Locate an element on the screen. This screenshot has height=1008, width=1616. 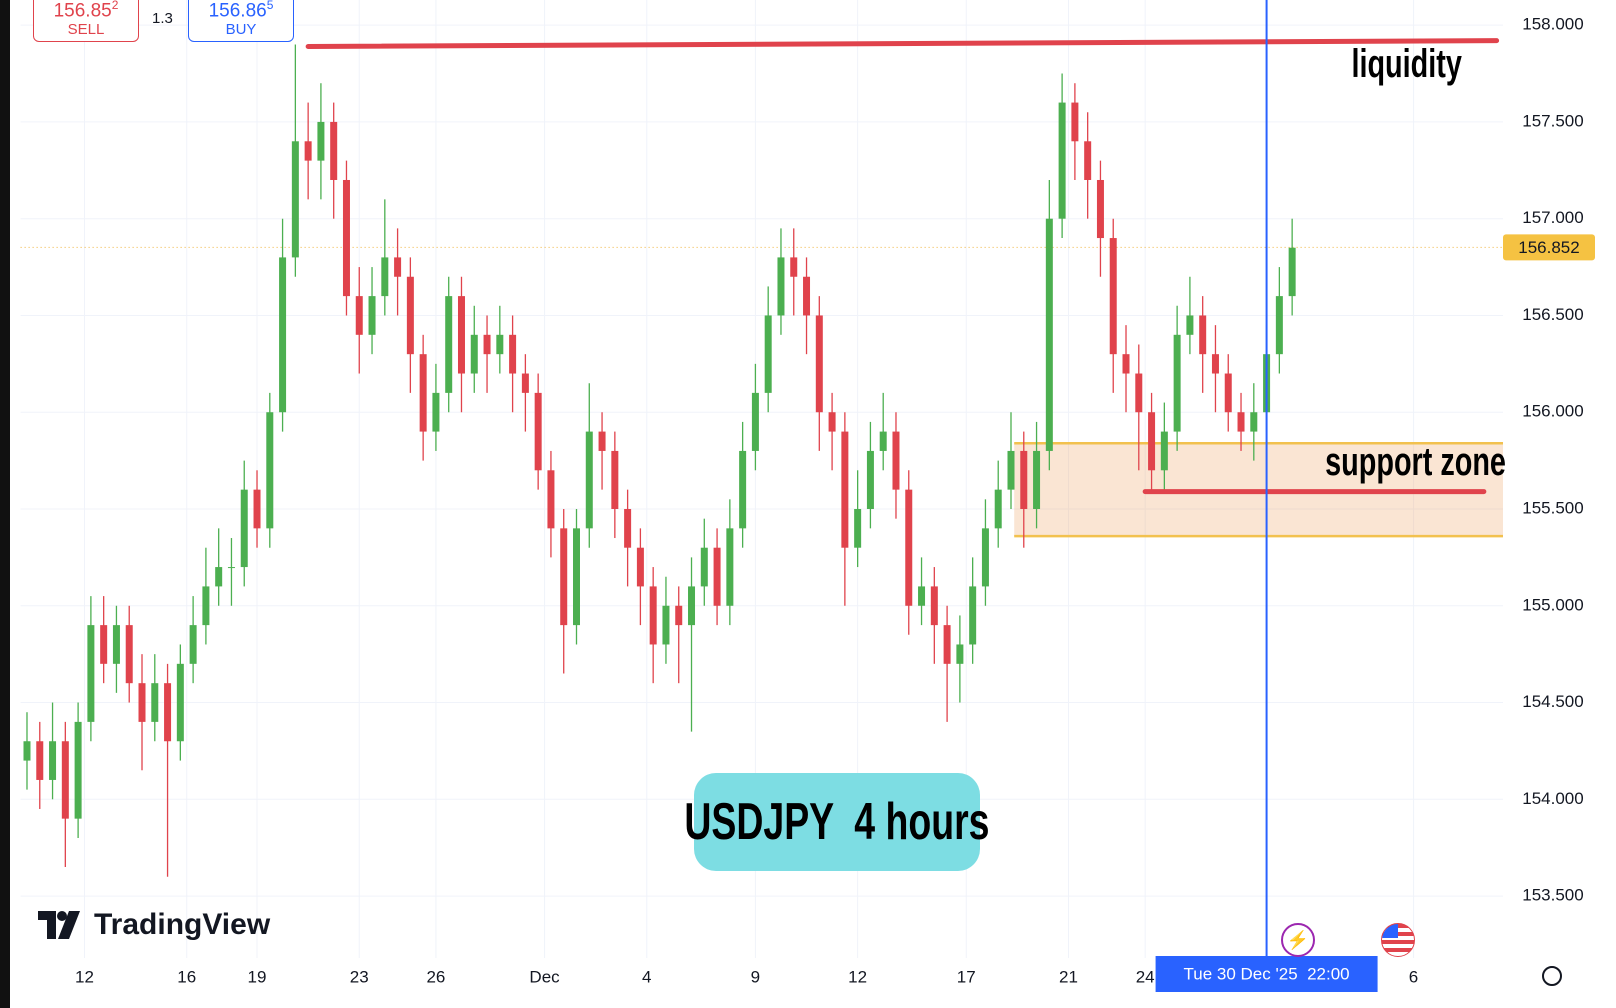
x-tick-label: 23 is located at coordinates (359, 976).